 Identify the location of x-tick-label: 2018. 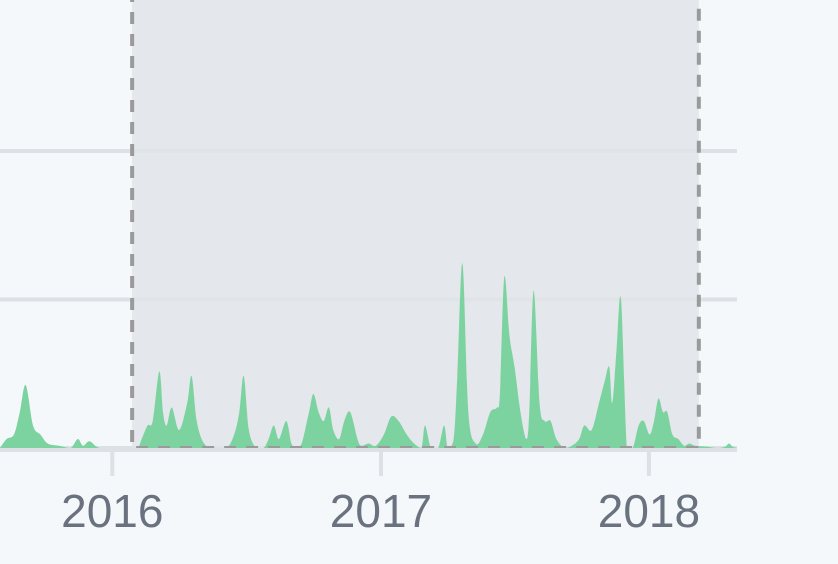
(649, 511).